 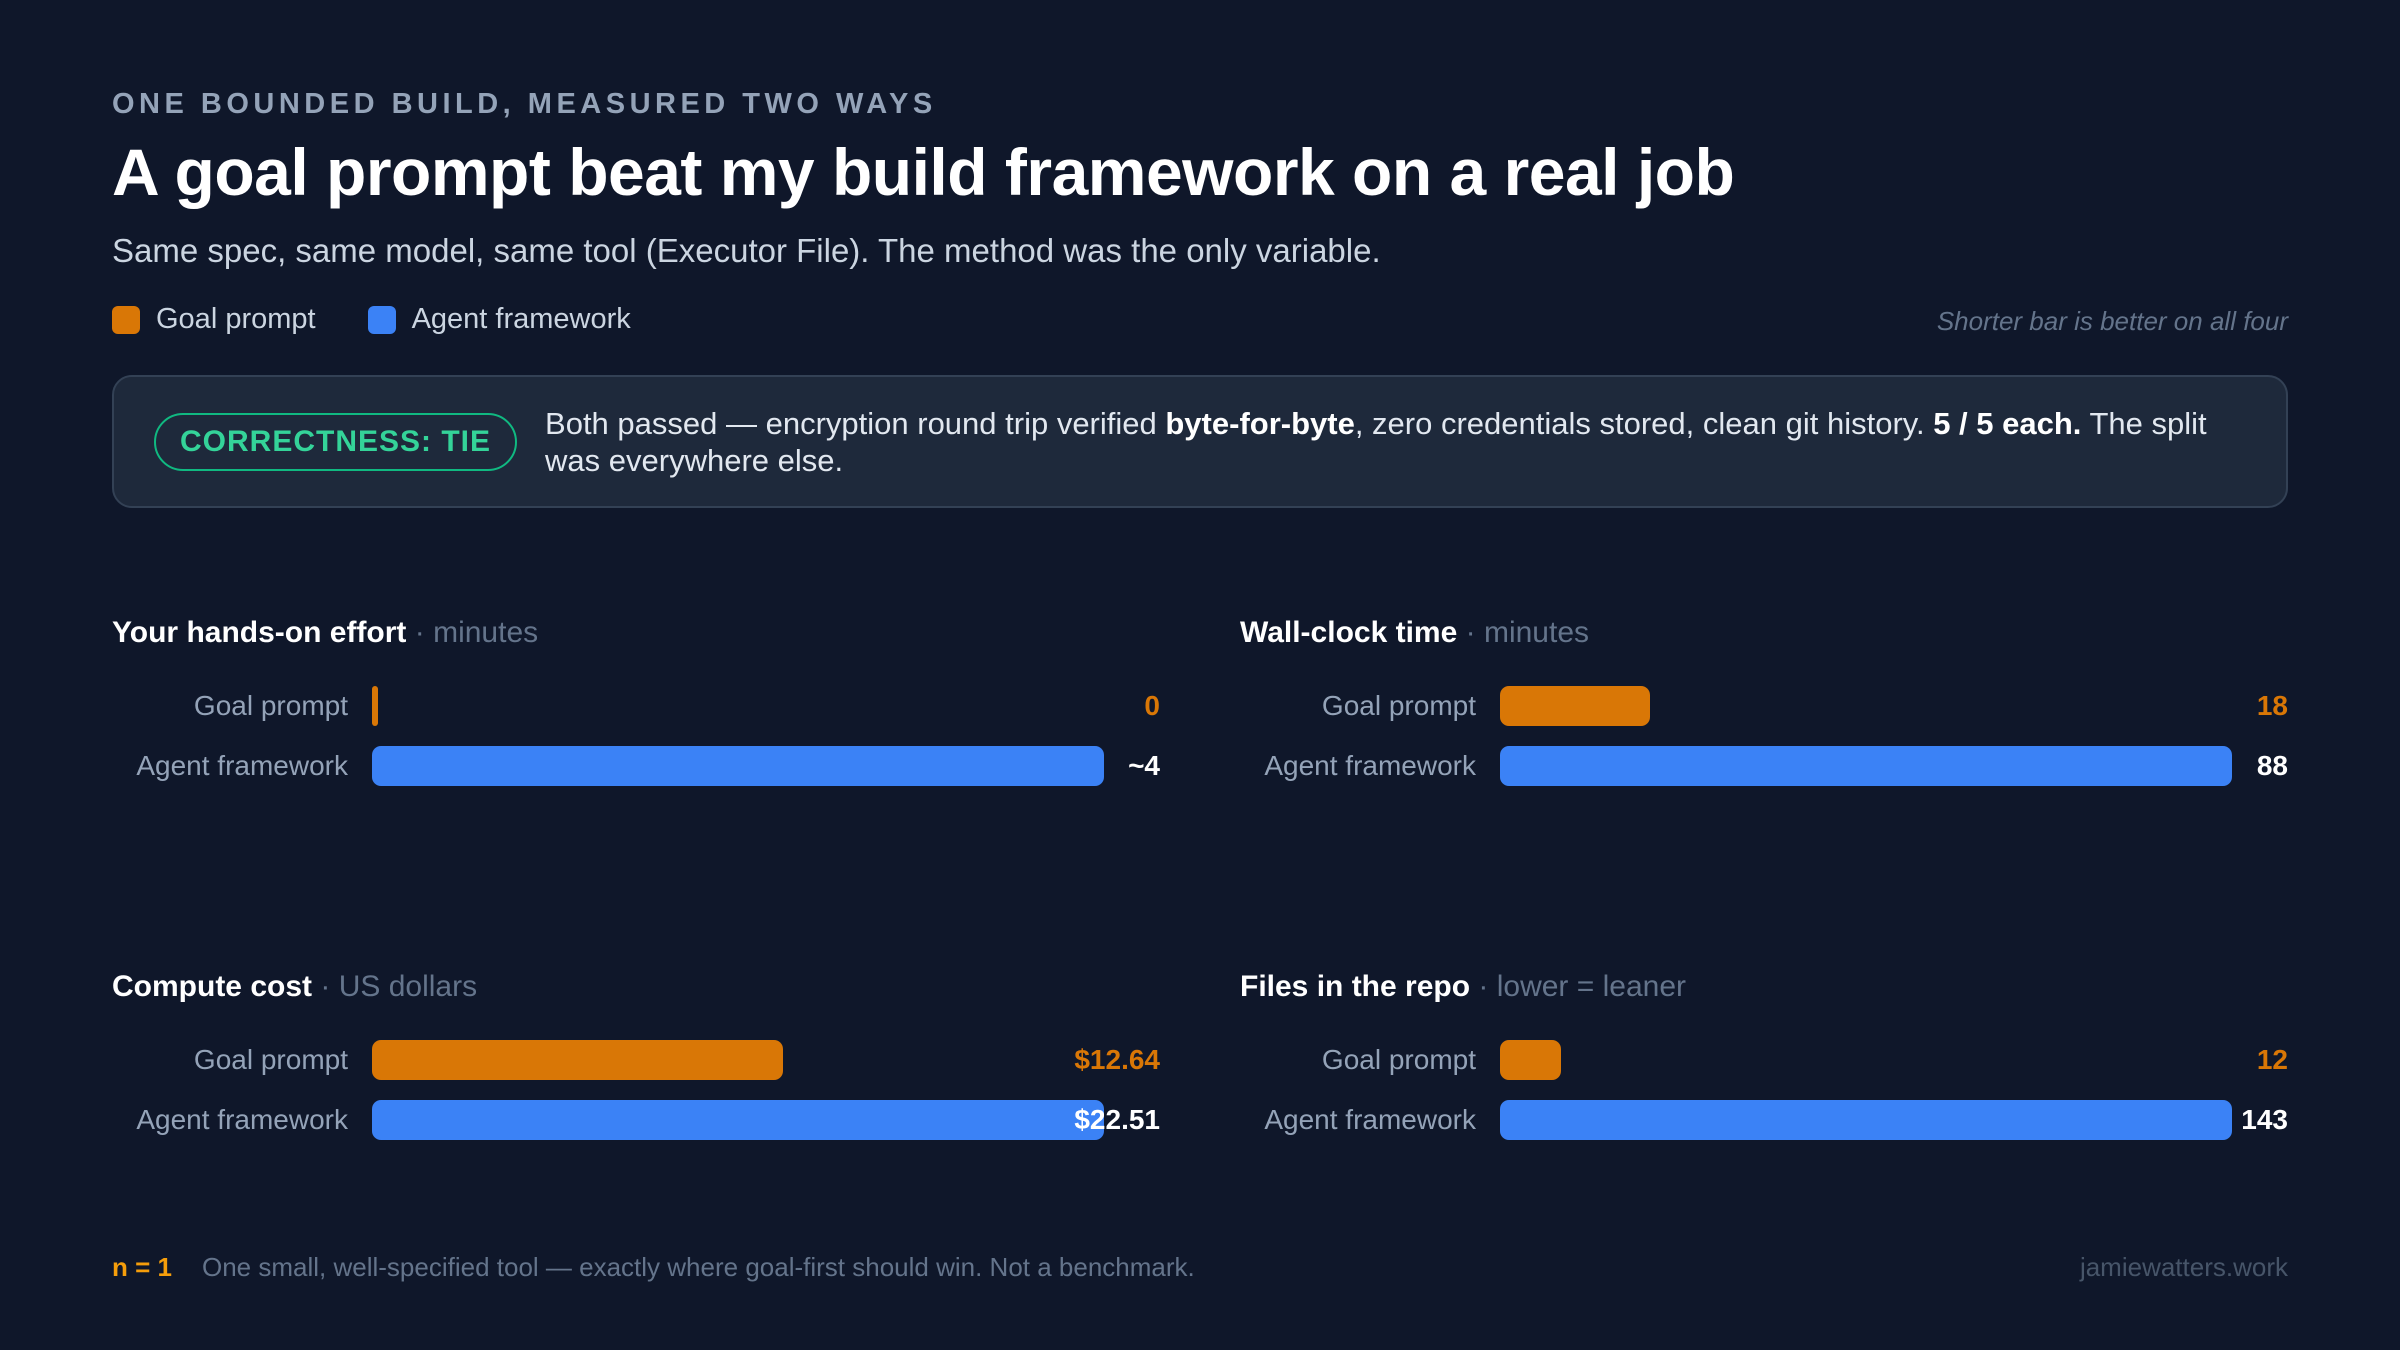 What do you see at coordinates (1376, 441) in the screenshot?
I see `callout-text-e: The split was everywhere else.` at bounding box center [1376, 441].